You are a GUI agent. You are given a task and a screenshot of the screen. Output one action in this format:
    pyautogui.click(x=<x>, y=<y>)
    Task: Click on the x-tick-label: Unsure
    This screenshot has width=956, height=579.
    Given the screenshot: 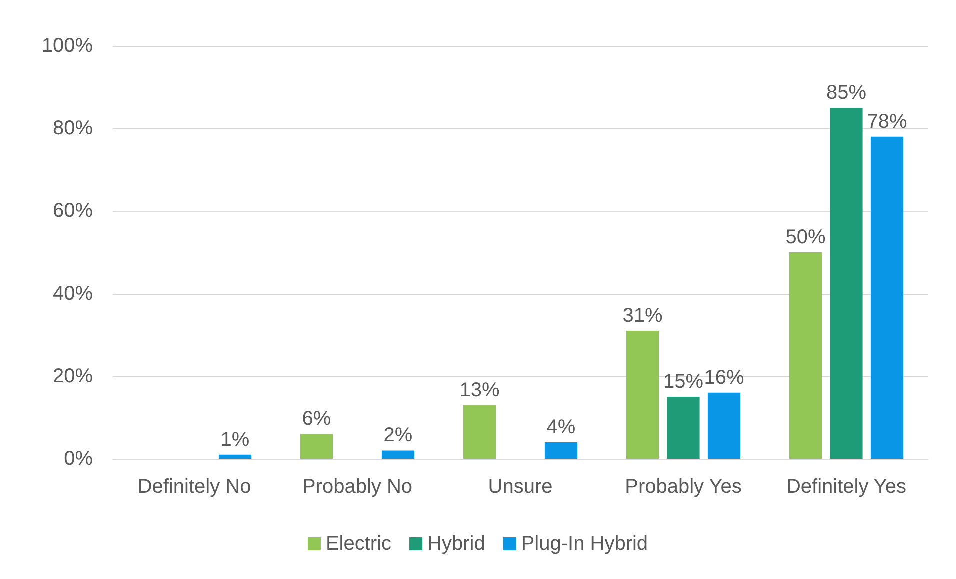 What is the action you would take?
    pyautogui.click(x=520, y=487)
    